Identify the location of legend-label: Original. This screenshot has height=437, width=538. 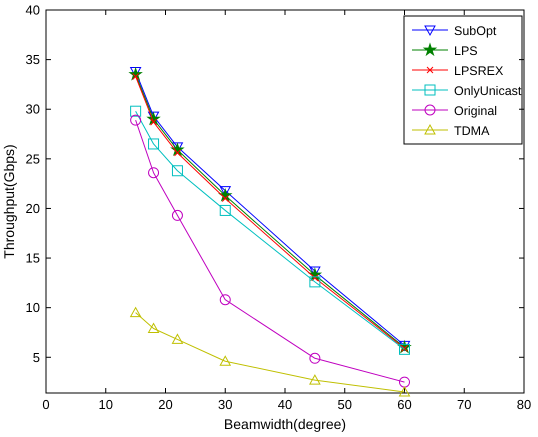
(476, 111).